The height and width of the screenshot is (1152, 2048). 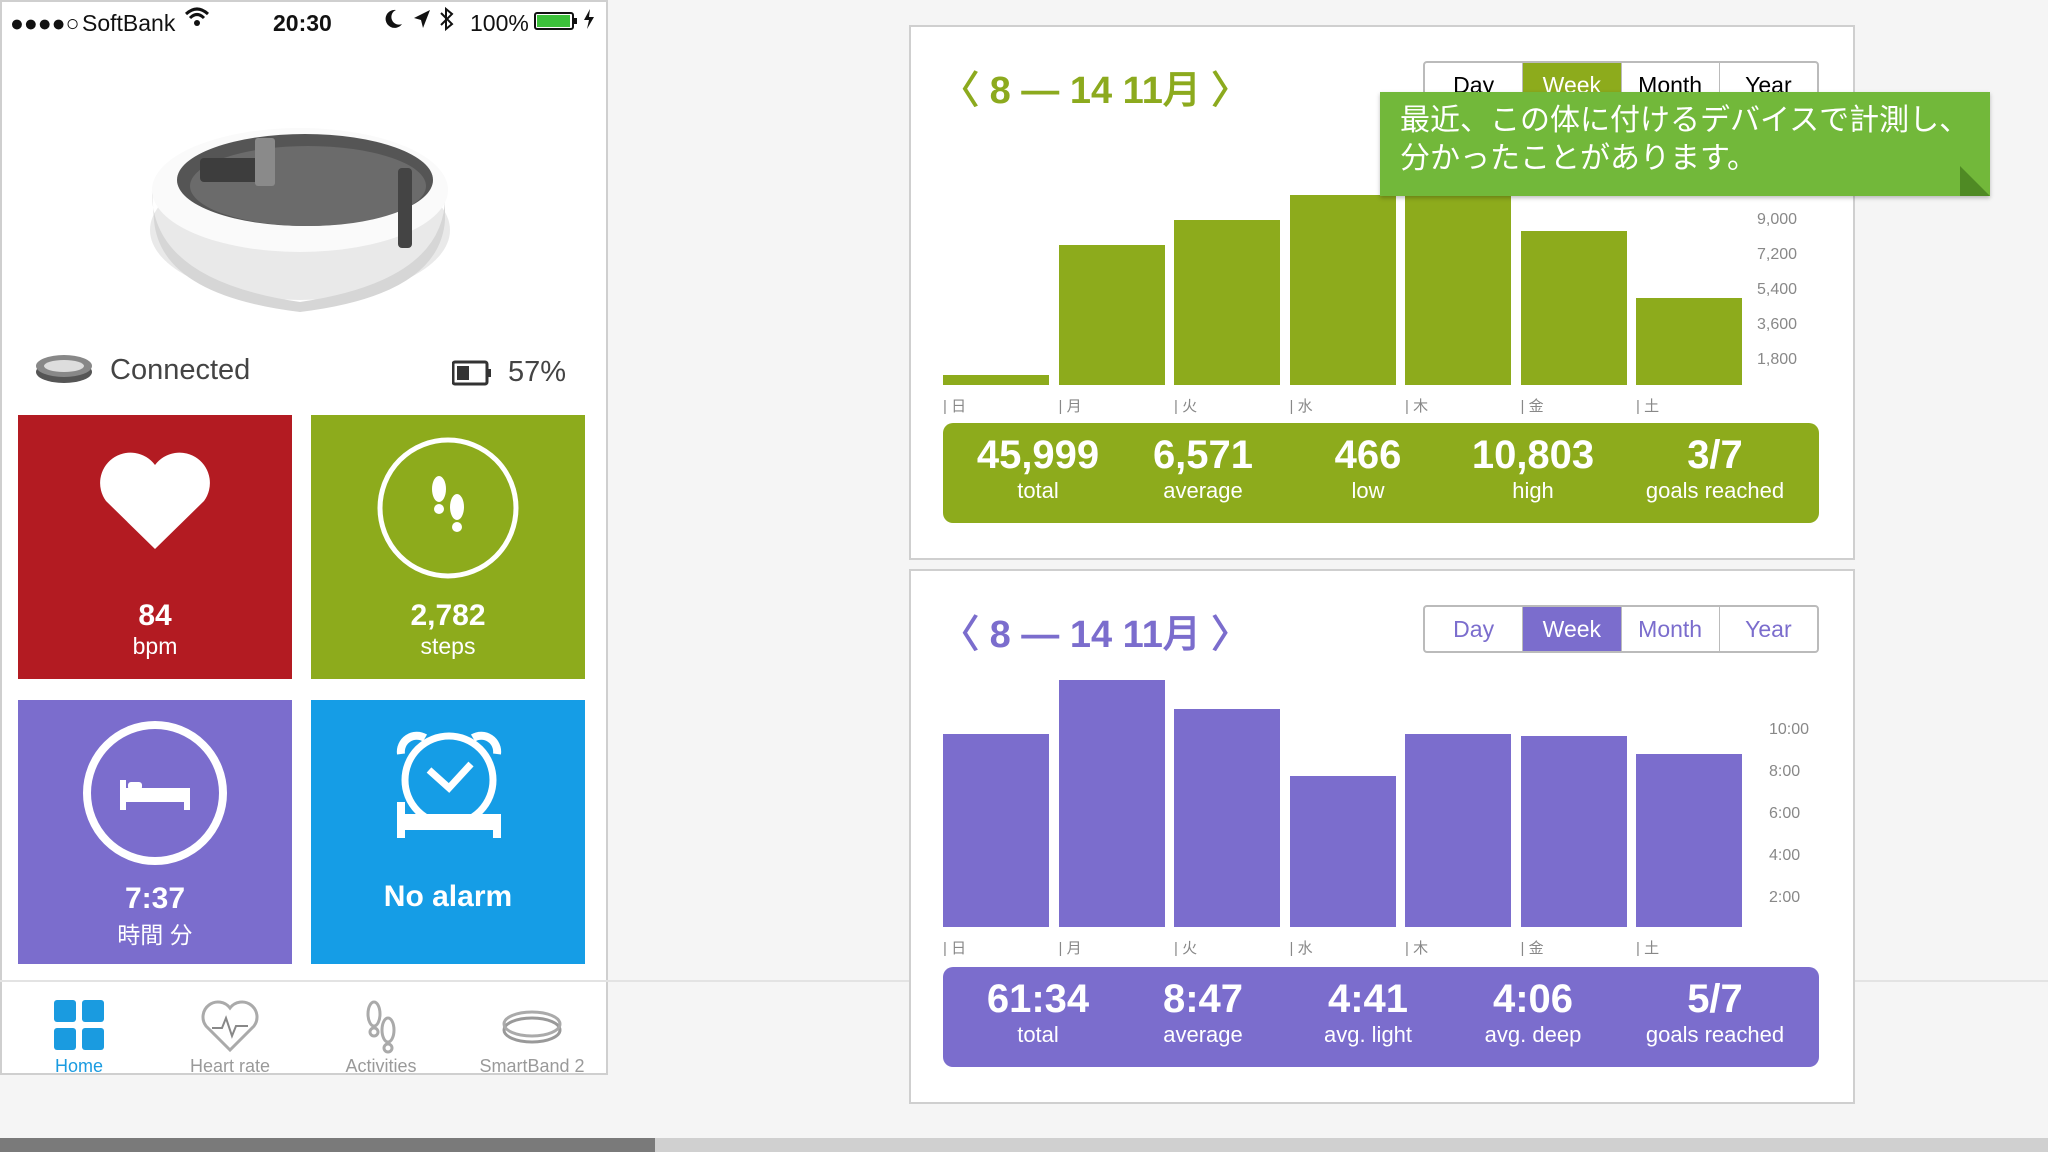 What do you see at coordinates (1038, 455) in the screenshot?
I see `stat-value: 45,999` at bounding box center [1038, 455].